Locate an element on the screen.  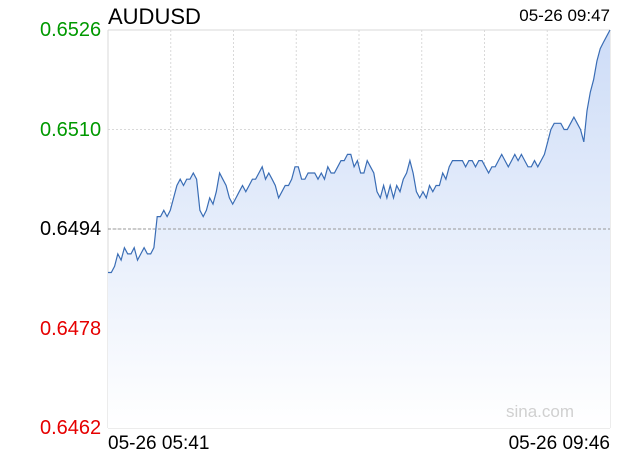
symbol-title: AUDUSD is located at coordinates (154, 16).